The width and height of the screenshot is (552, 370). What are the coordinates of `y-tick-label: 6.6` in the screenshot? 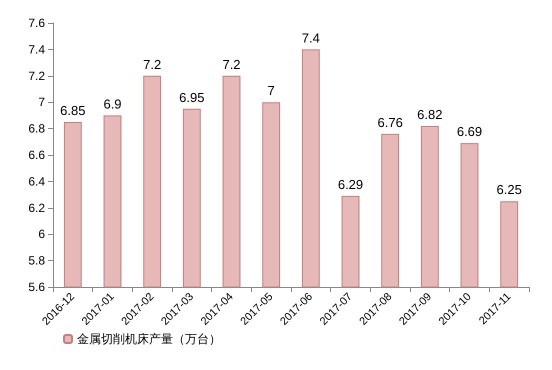 It's located at (37, 155).